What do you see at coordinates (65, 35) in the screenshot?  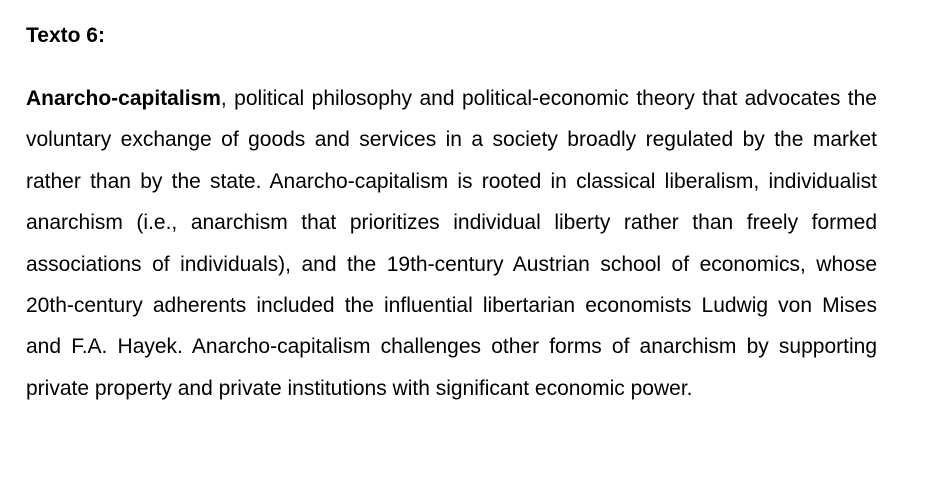 I see `section-heading: Texto 6:` at bounding box center [65, 35].